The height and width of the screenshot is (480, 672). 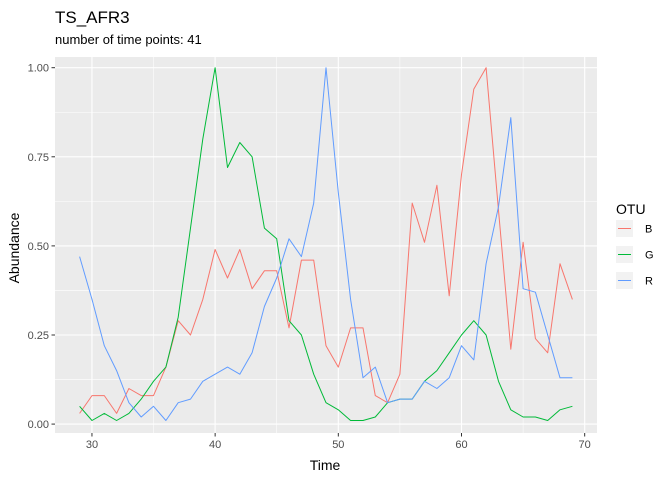 I want to click on legend-title: OTU, so click(x=631, y=209).